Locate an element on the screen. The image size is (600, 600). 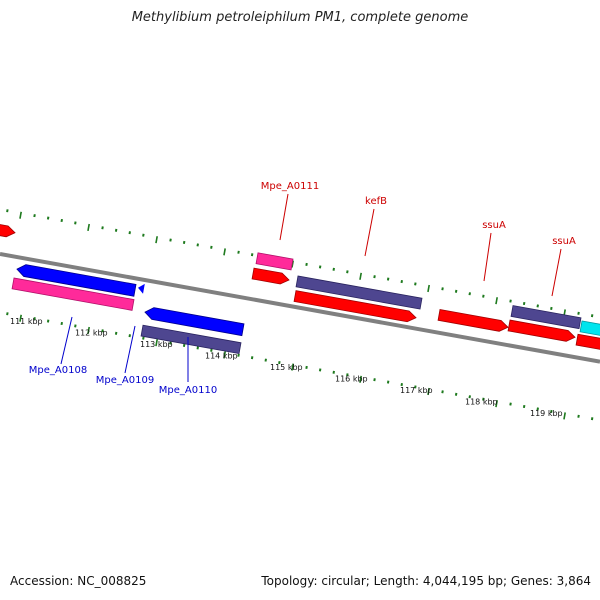
gene-label: Mpe_A0110 is located at coordinates (188, 390).